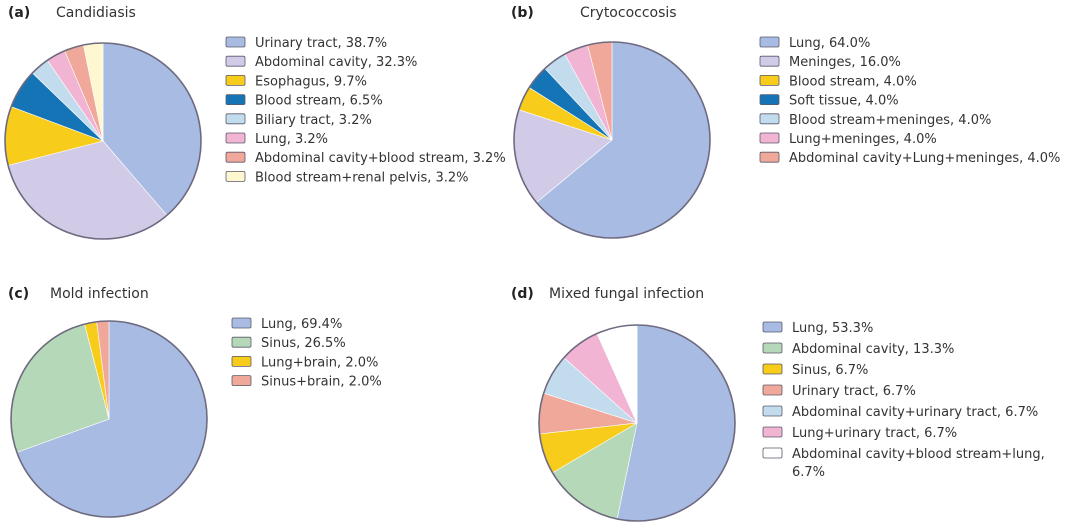  I want to click on legend-b-swatch-blood-stream, so click(769, 80).